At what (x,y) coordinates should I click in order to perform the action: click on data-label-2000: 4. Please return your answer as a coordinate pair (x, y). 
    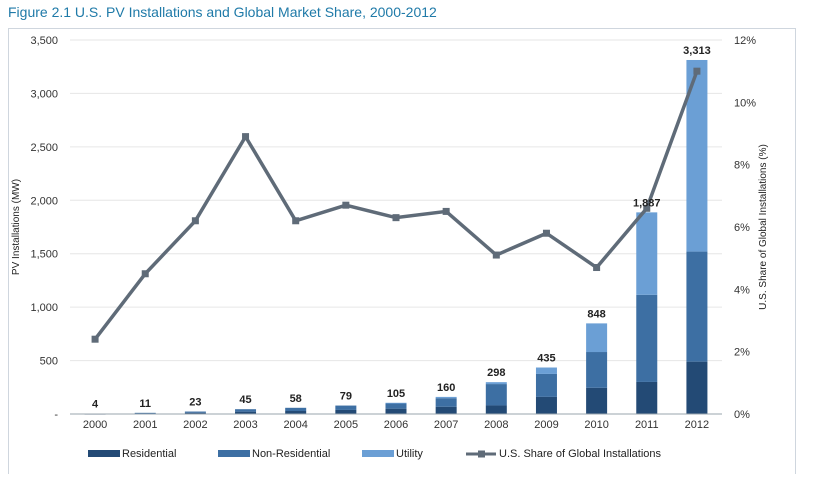
    Looking at the image, I should click on (95, 405).